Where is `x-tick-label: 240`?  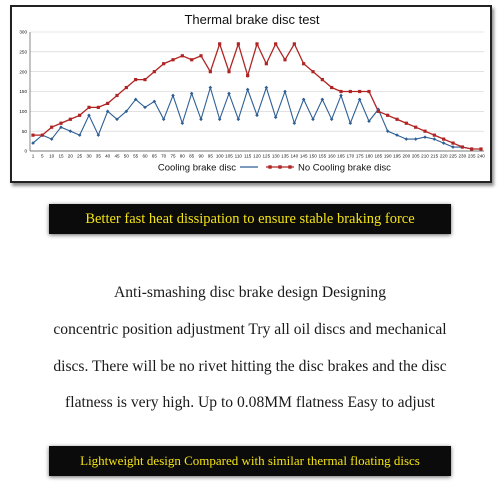
x-tick-label: 240 is located at coordinates (481, 156).